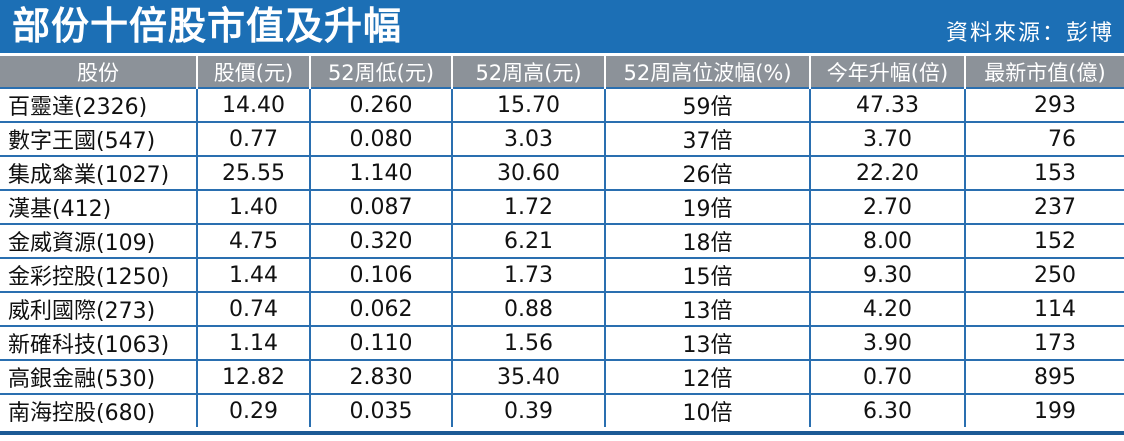  I want to click on cell: 12.82, so click(253, 376).